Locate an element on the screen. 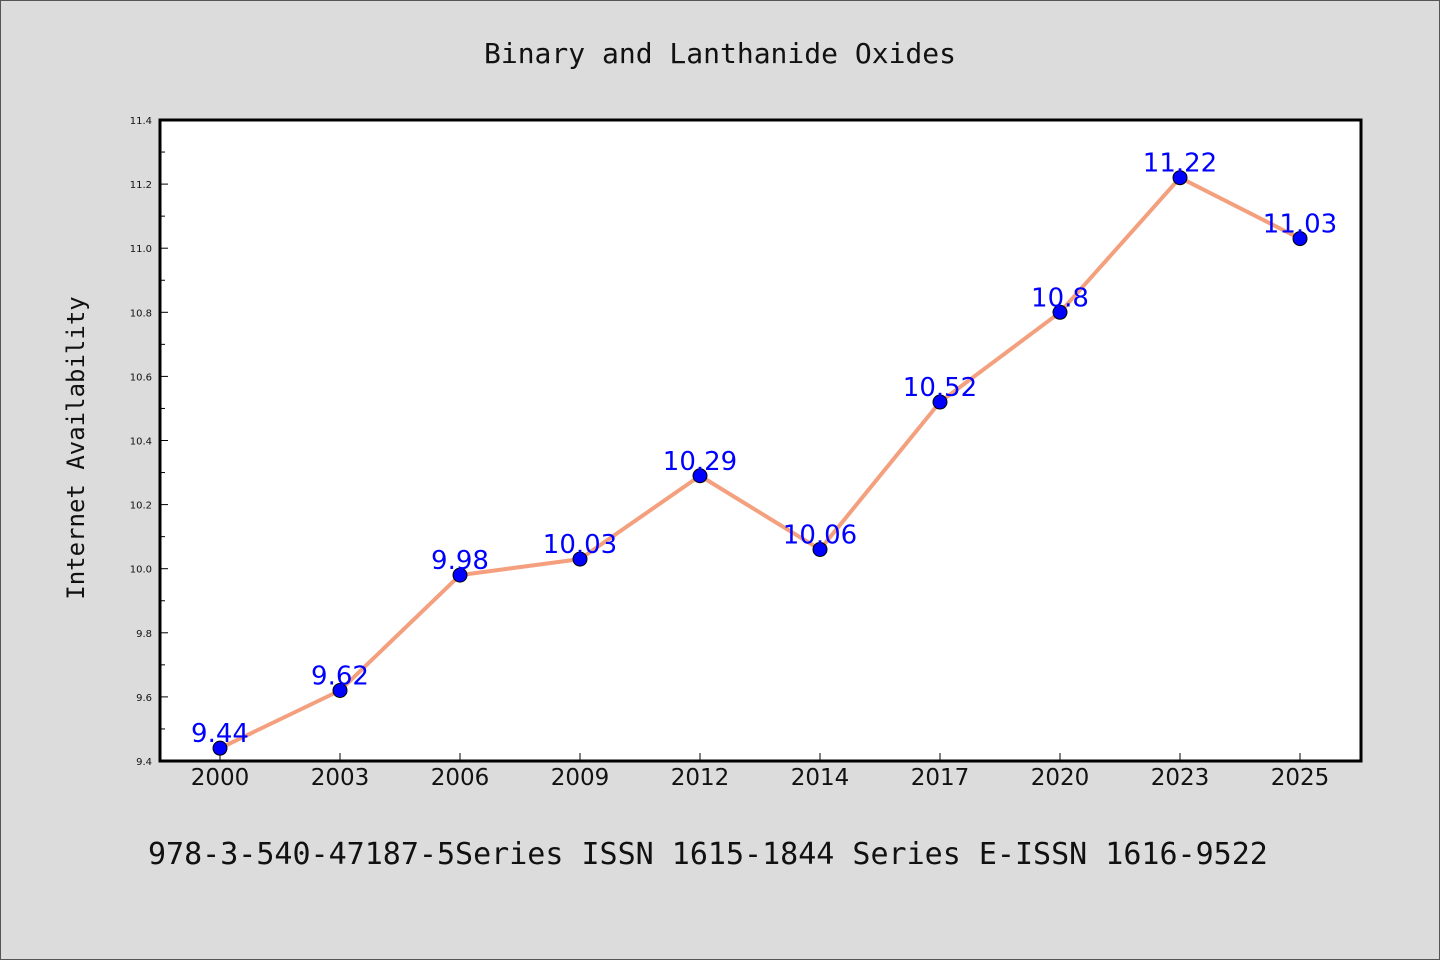  data-label: 10.03 is located at coordinates (580, 545).